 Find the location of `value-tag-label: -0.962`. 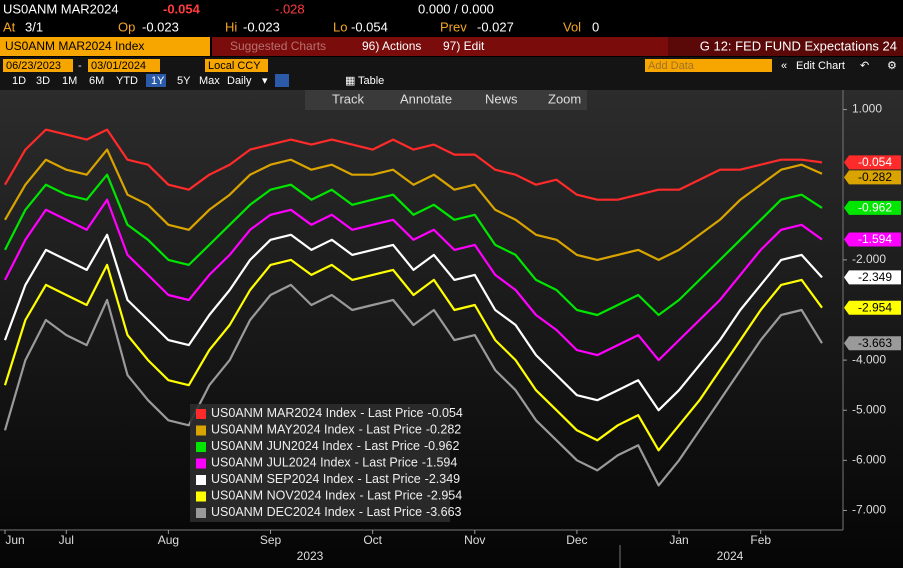

value-tag-label: -0.962 is located at coordinates (875, 208).